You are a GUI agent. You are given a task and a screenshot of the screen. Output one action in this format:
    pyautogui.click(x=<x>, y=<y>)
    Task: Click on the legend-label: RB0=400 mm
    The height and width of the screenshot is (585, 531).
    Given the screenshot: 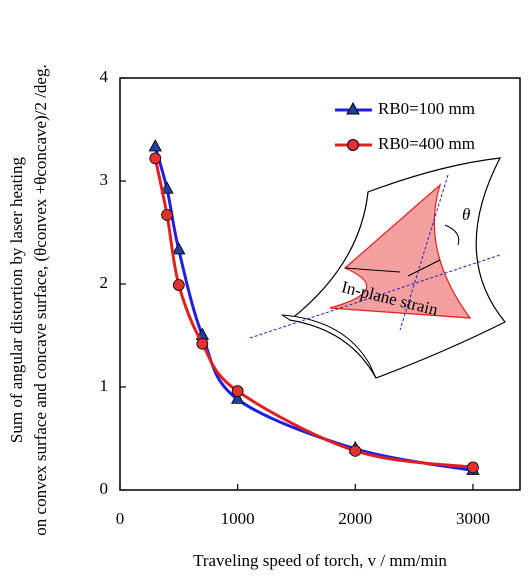 What is the action you would take?
    pyautogui.click(x=426, y=143)
    